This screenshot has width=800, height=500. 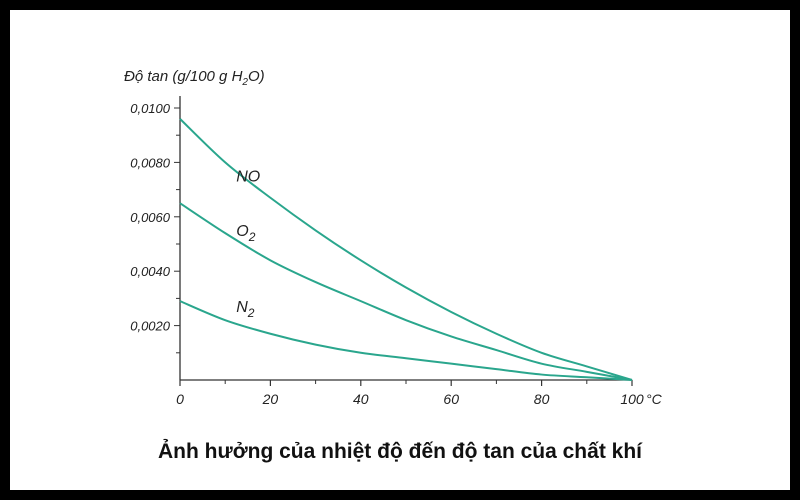 I want to click on y-axis-label-suffix: O), so click(x=256, y=76).